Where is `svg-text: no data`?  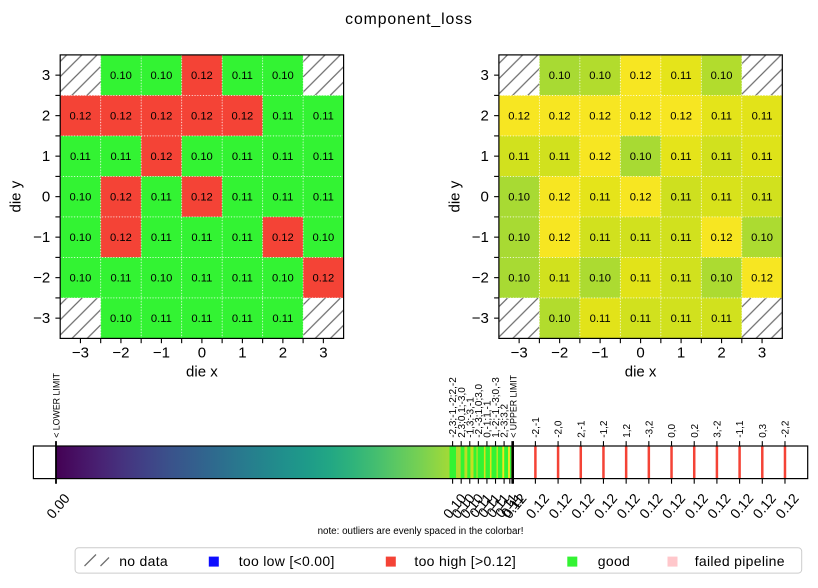 svg-text: no data is located at coordinates (143, 561).